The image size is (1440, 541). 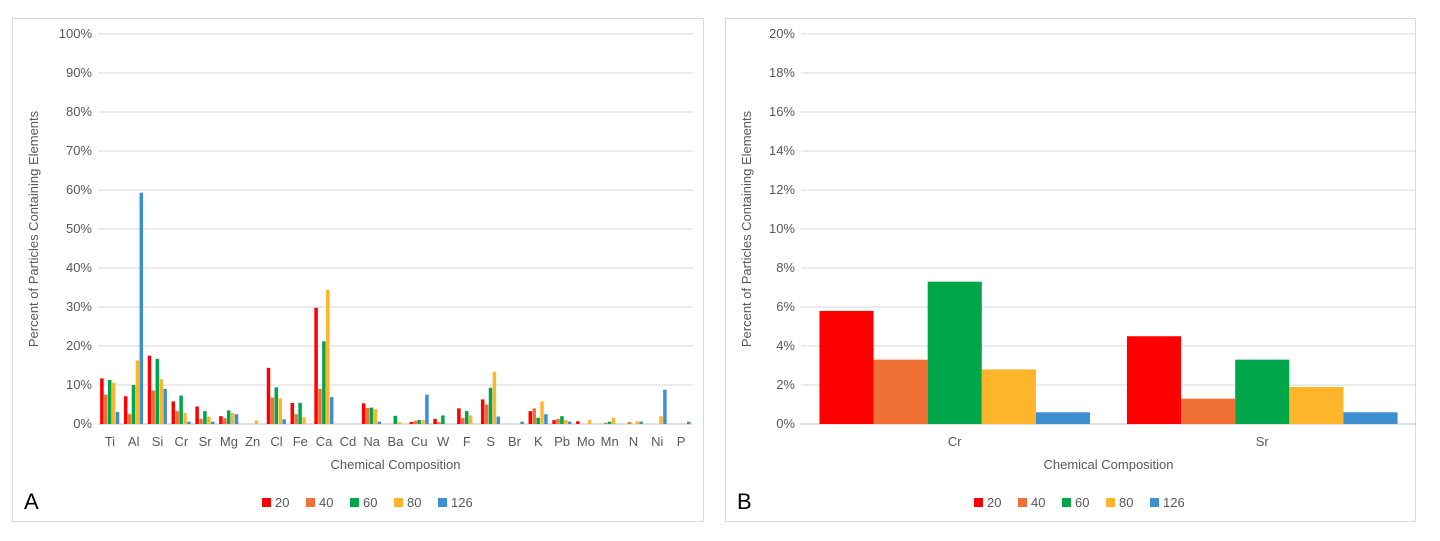 What do you see at coordinates (415, 422) in the screenshot?
I see `bar-40-Cu` at bounding box center [415, 422].